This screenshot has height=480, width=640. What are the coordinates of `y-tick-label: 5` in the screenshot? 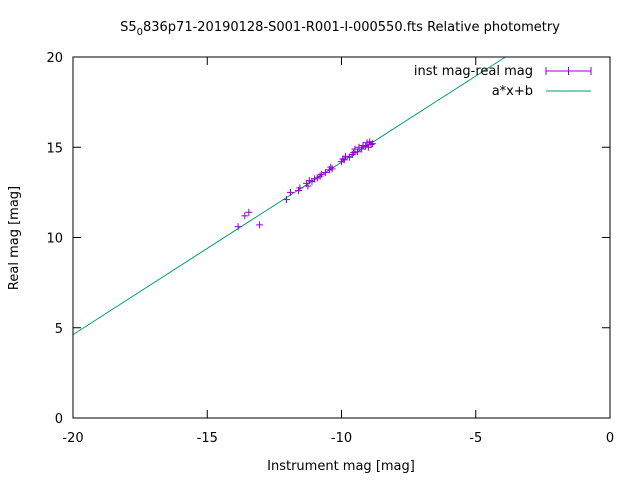 It's located at (59, 329).